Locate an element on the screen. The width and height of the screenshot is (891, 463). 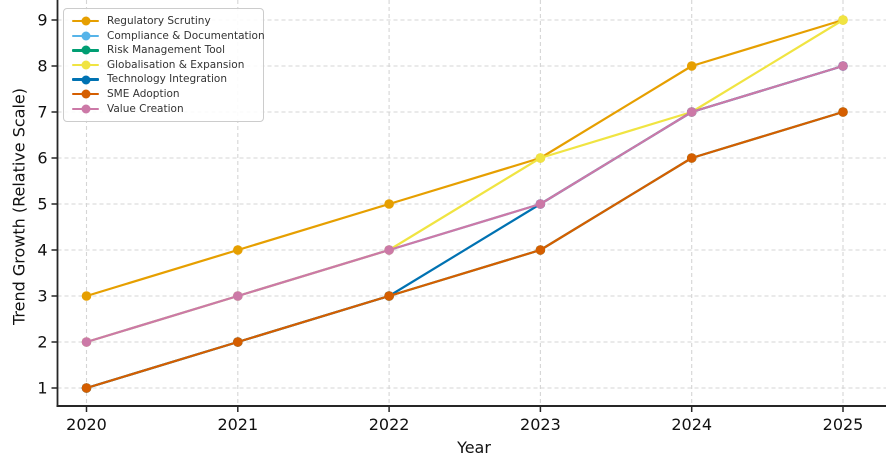
y-tick-label: 3 is located at coordinates (42, 296).